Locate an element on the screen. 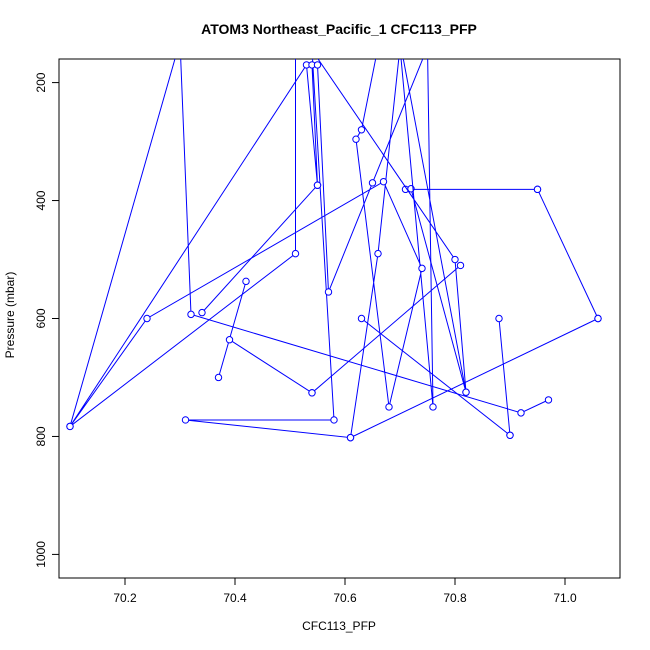  chart-title: ATOM3 Northeast_Pacific_1 CFC113_PFP is located at coordinates (339, 29).